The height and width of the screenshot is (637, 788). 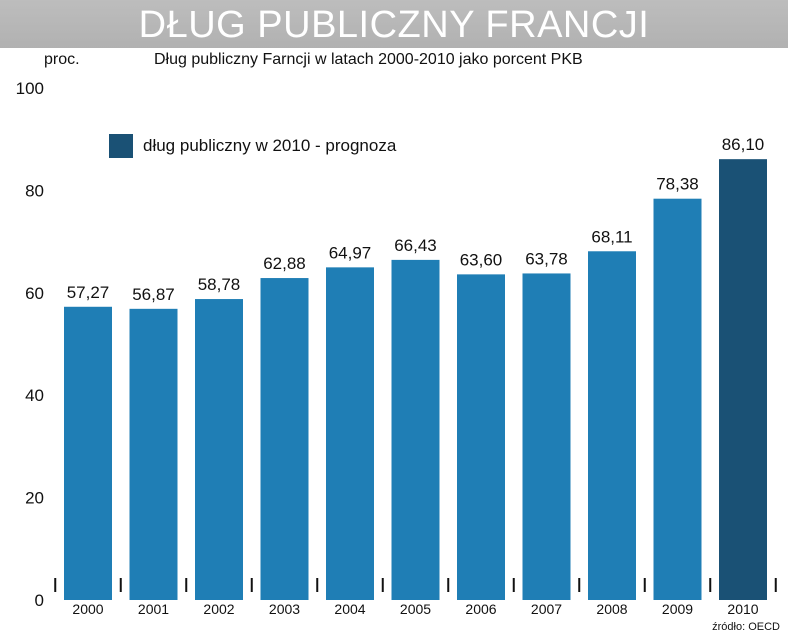 I want to click on x-tick-label: 2006, so click(x=480, y=609).